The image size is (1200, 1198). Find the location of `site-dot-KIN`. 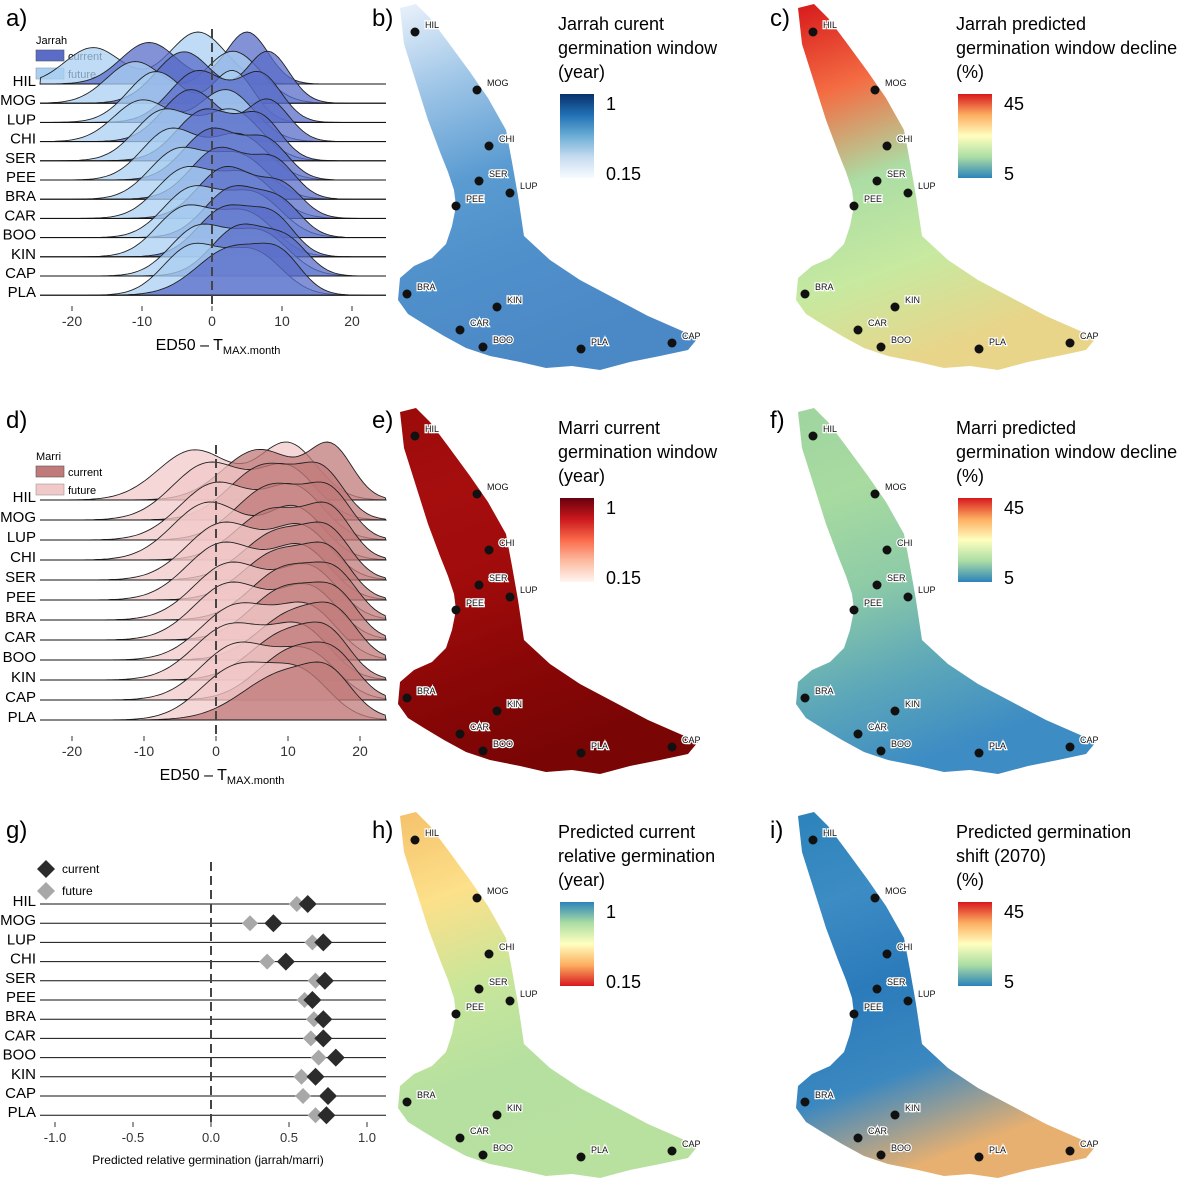

site-dot-KIN is located at coordinates (895, 1115).